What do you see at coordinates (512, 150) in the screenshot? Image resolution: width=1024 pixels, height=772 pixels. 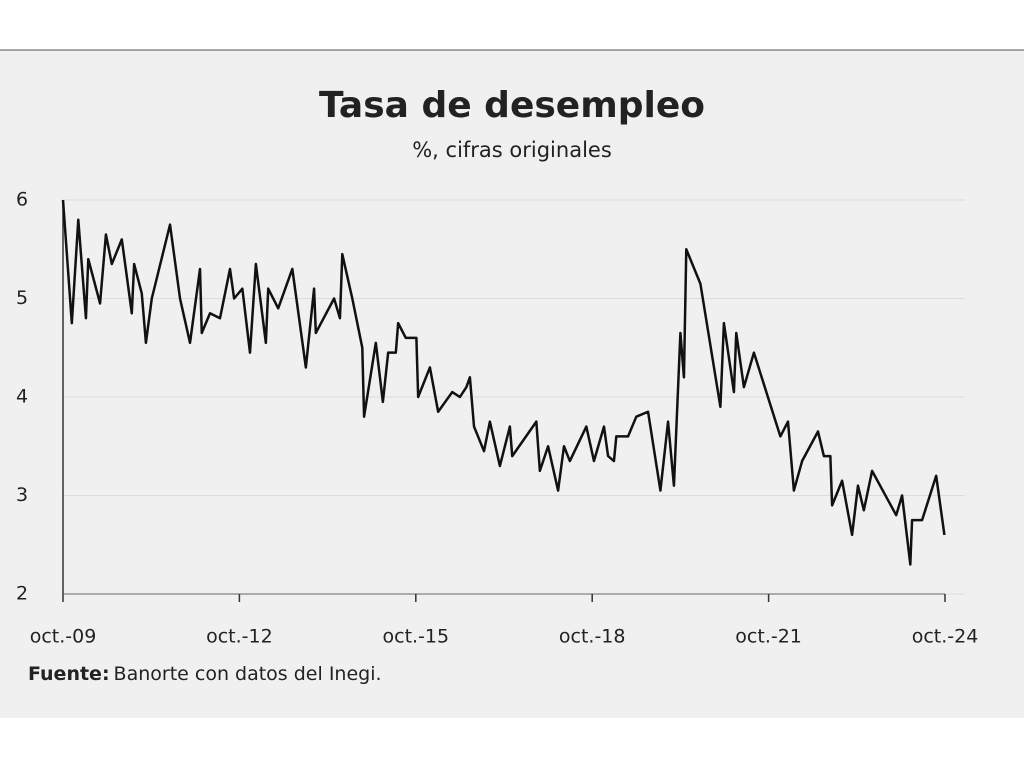 I see `chart-subtitle: %, cifras originales` at bounding box center [512, 150].